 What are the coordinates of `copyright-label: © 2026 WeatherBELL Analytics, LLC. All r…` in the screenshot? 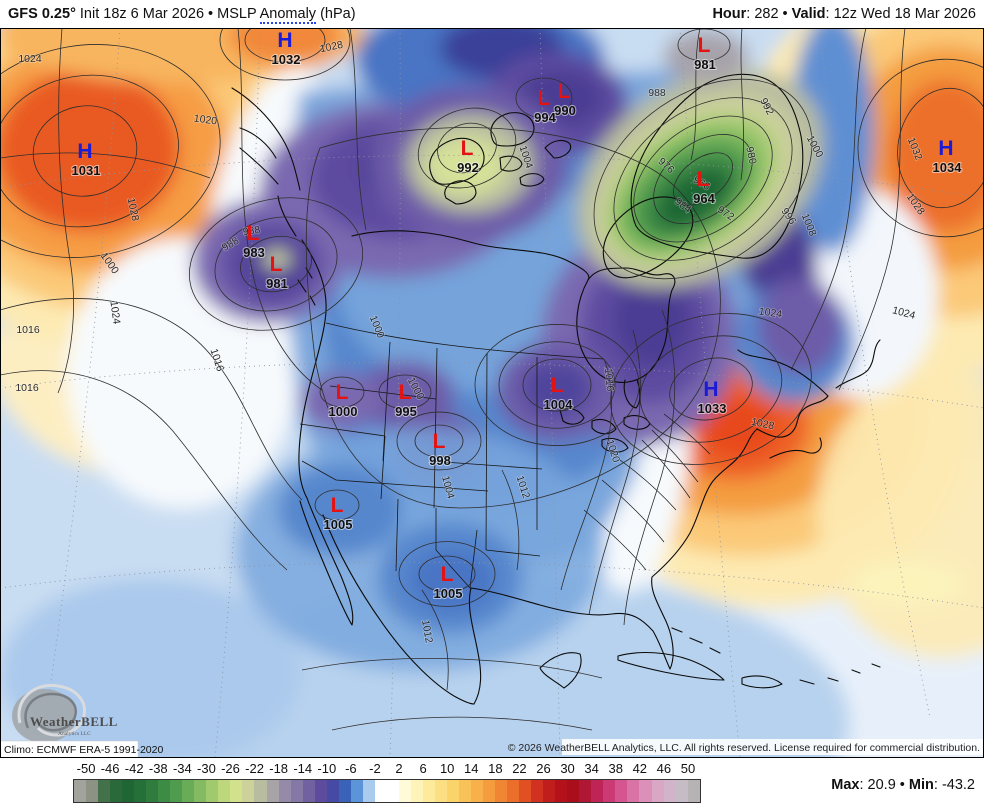 It's located at (746, 747).